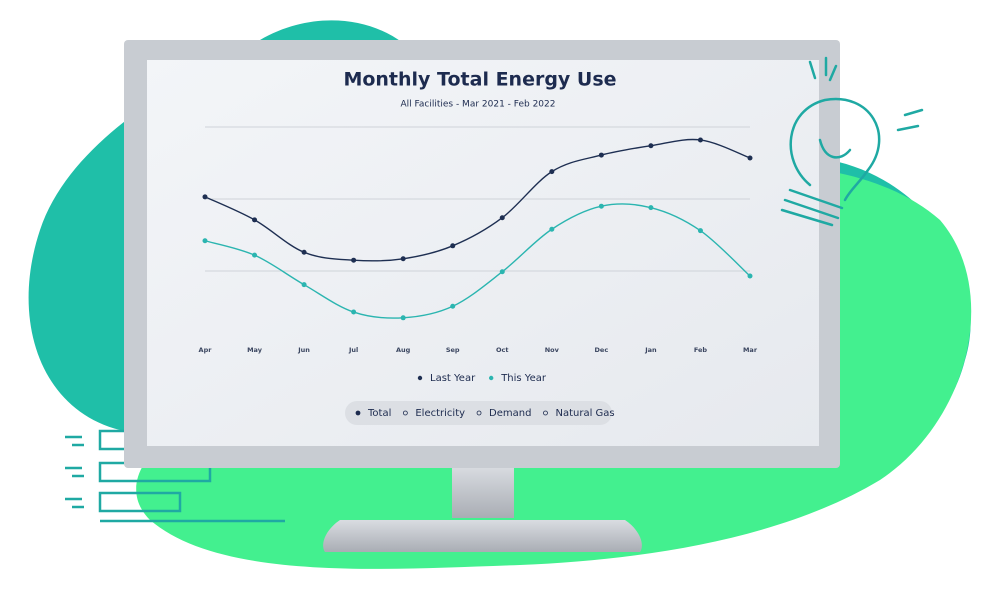 Image resolution: width=1000 pixels, height=600 pixels. Describe the element at coordinates (602, 350) in the screenshot. I see `x-tick-label: Dec` at that location.